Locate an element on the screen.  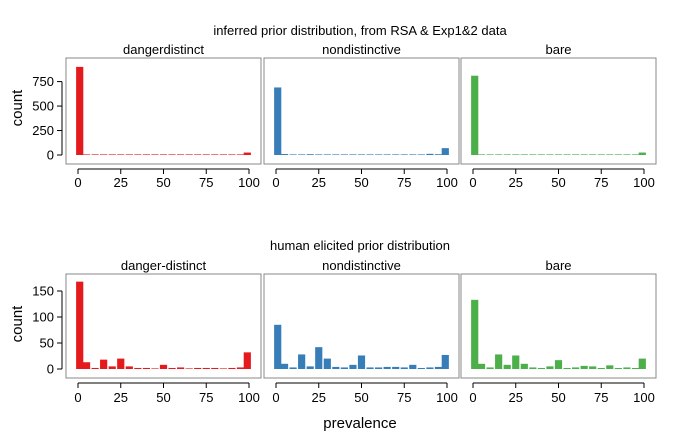
human-panel-nondistinctive-facet-label: nondistinctive is located at coordinates (361, 265).